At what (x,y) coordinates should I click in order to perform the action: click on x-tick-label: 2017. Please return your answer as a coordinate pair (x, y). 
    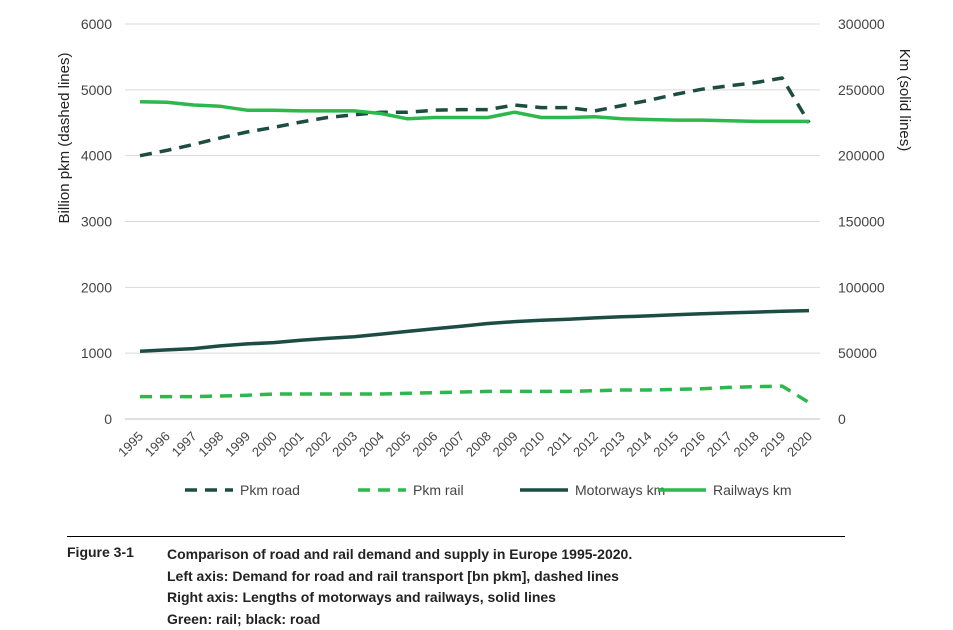
    Looking at the image, I should click on (719, 444).